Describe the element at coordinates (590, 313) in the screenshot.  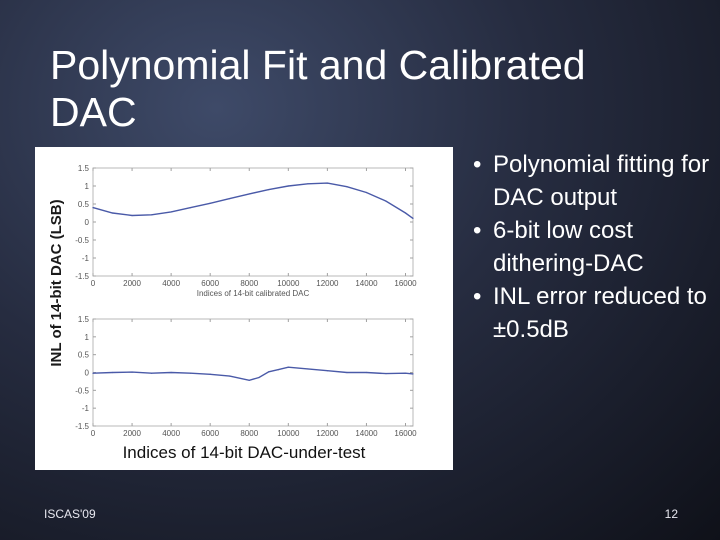
I see `bullet-item: • INL error reduced to ±0.5dB` at that location.